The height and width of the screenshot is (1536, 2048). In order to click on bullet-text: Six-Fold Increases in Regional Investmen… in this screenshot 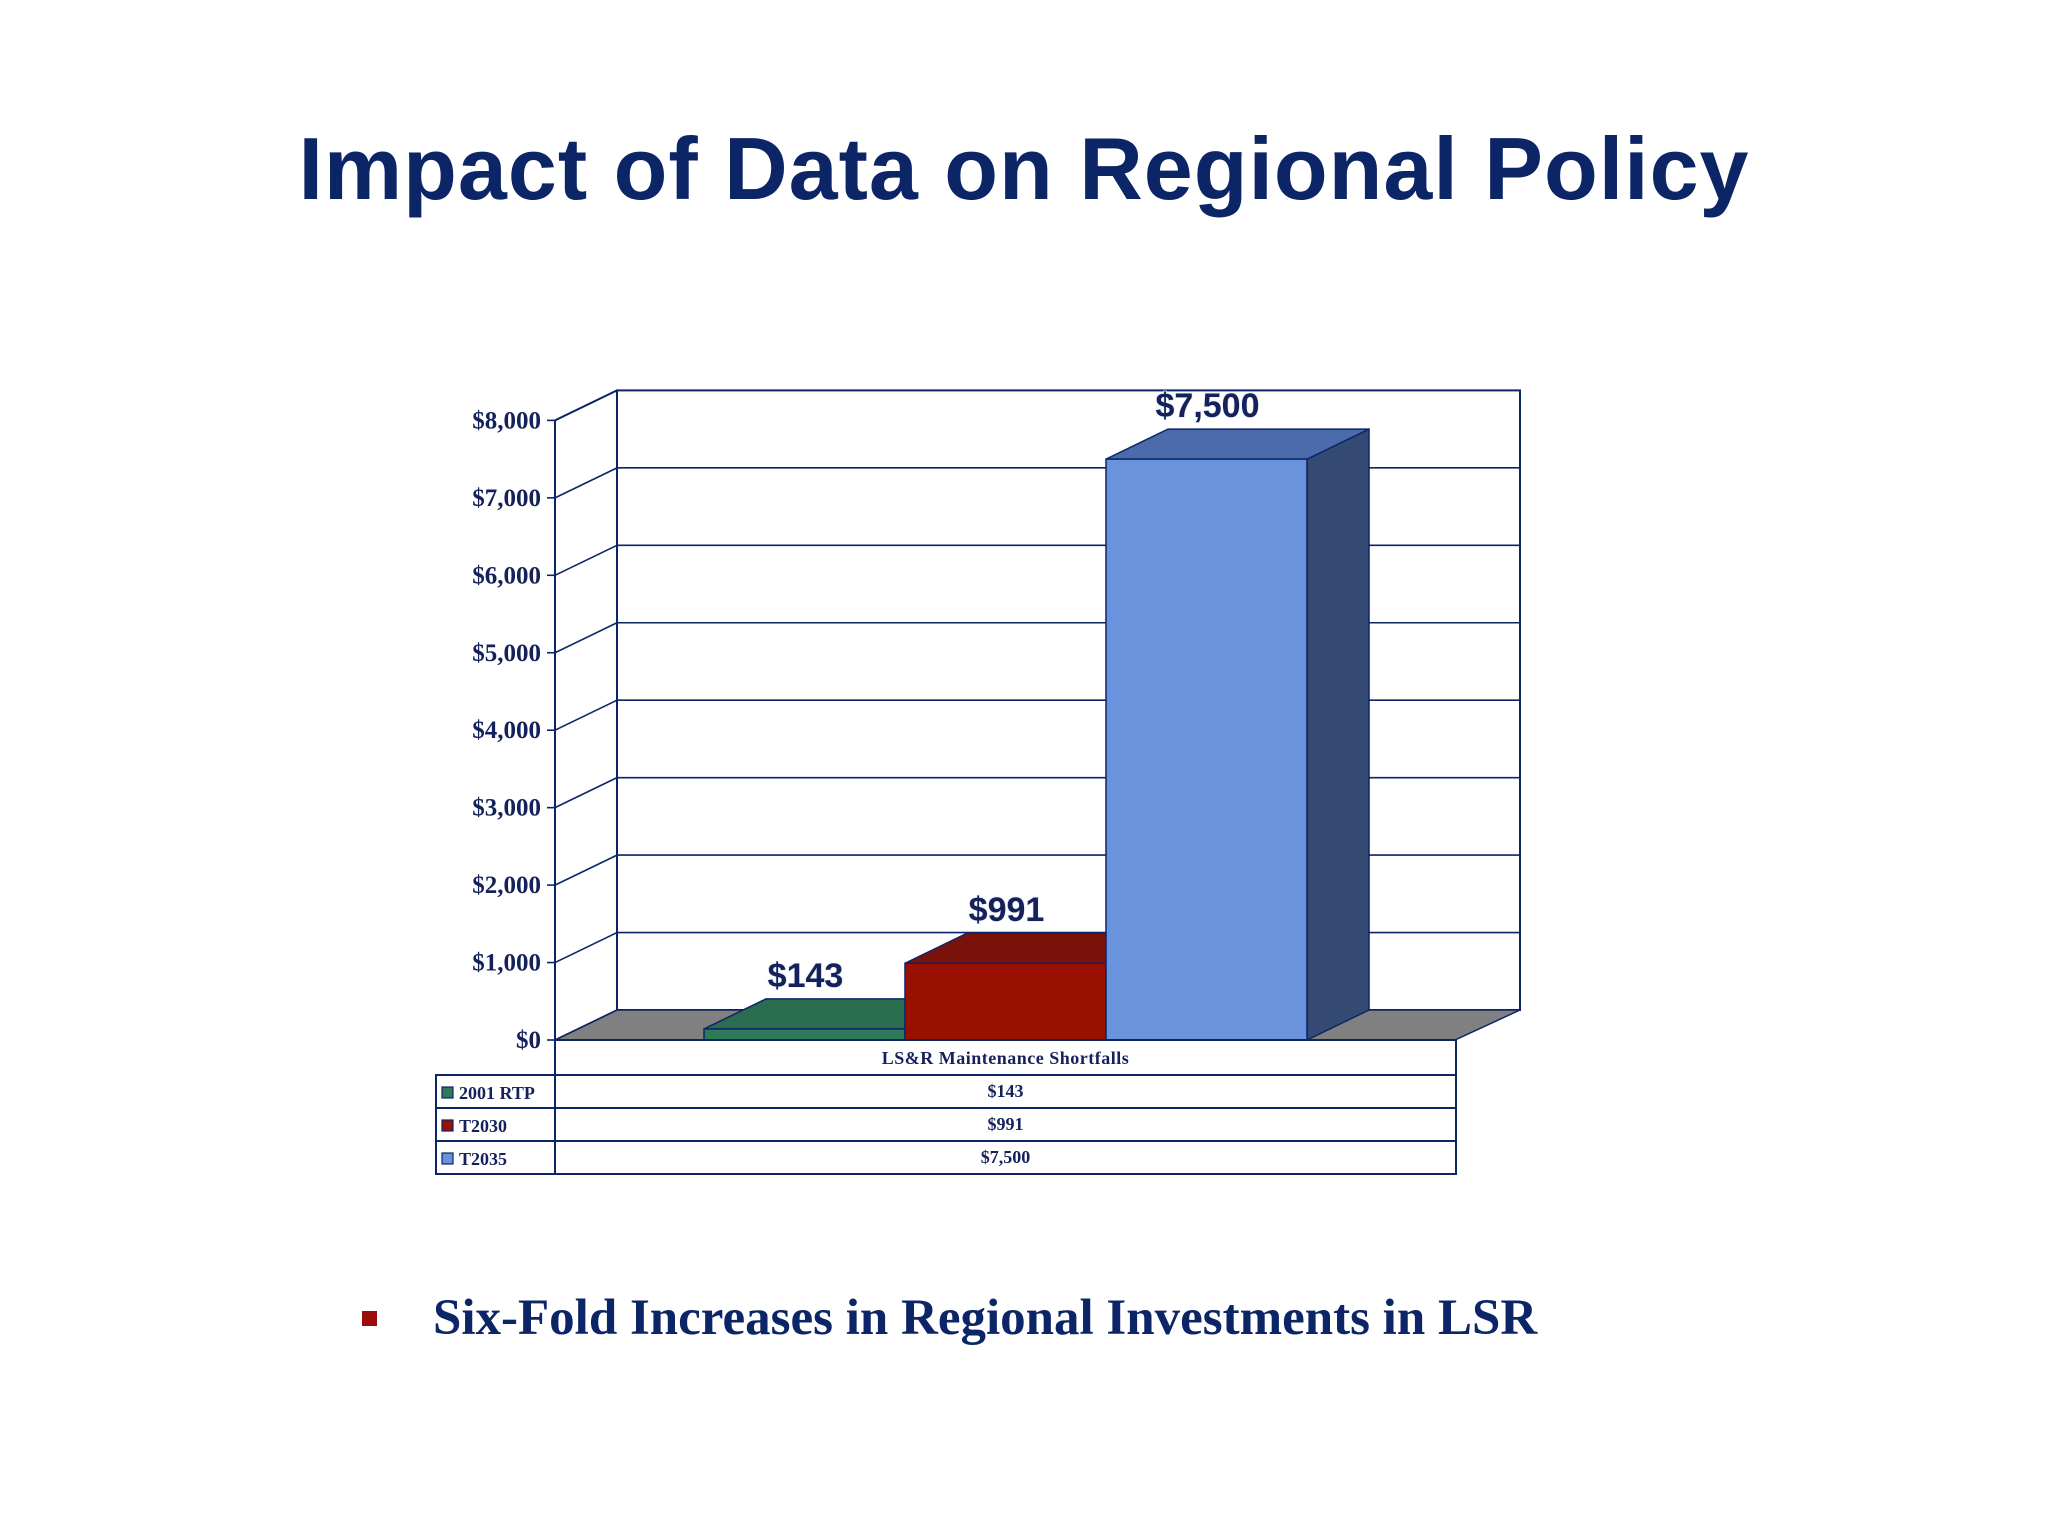, I will do `click(985, 1318)`.